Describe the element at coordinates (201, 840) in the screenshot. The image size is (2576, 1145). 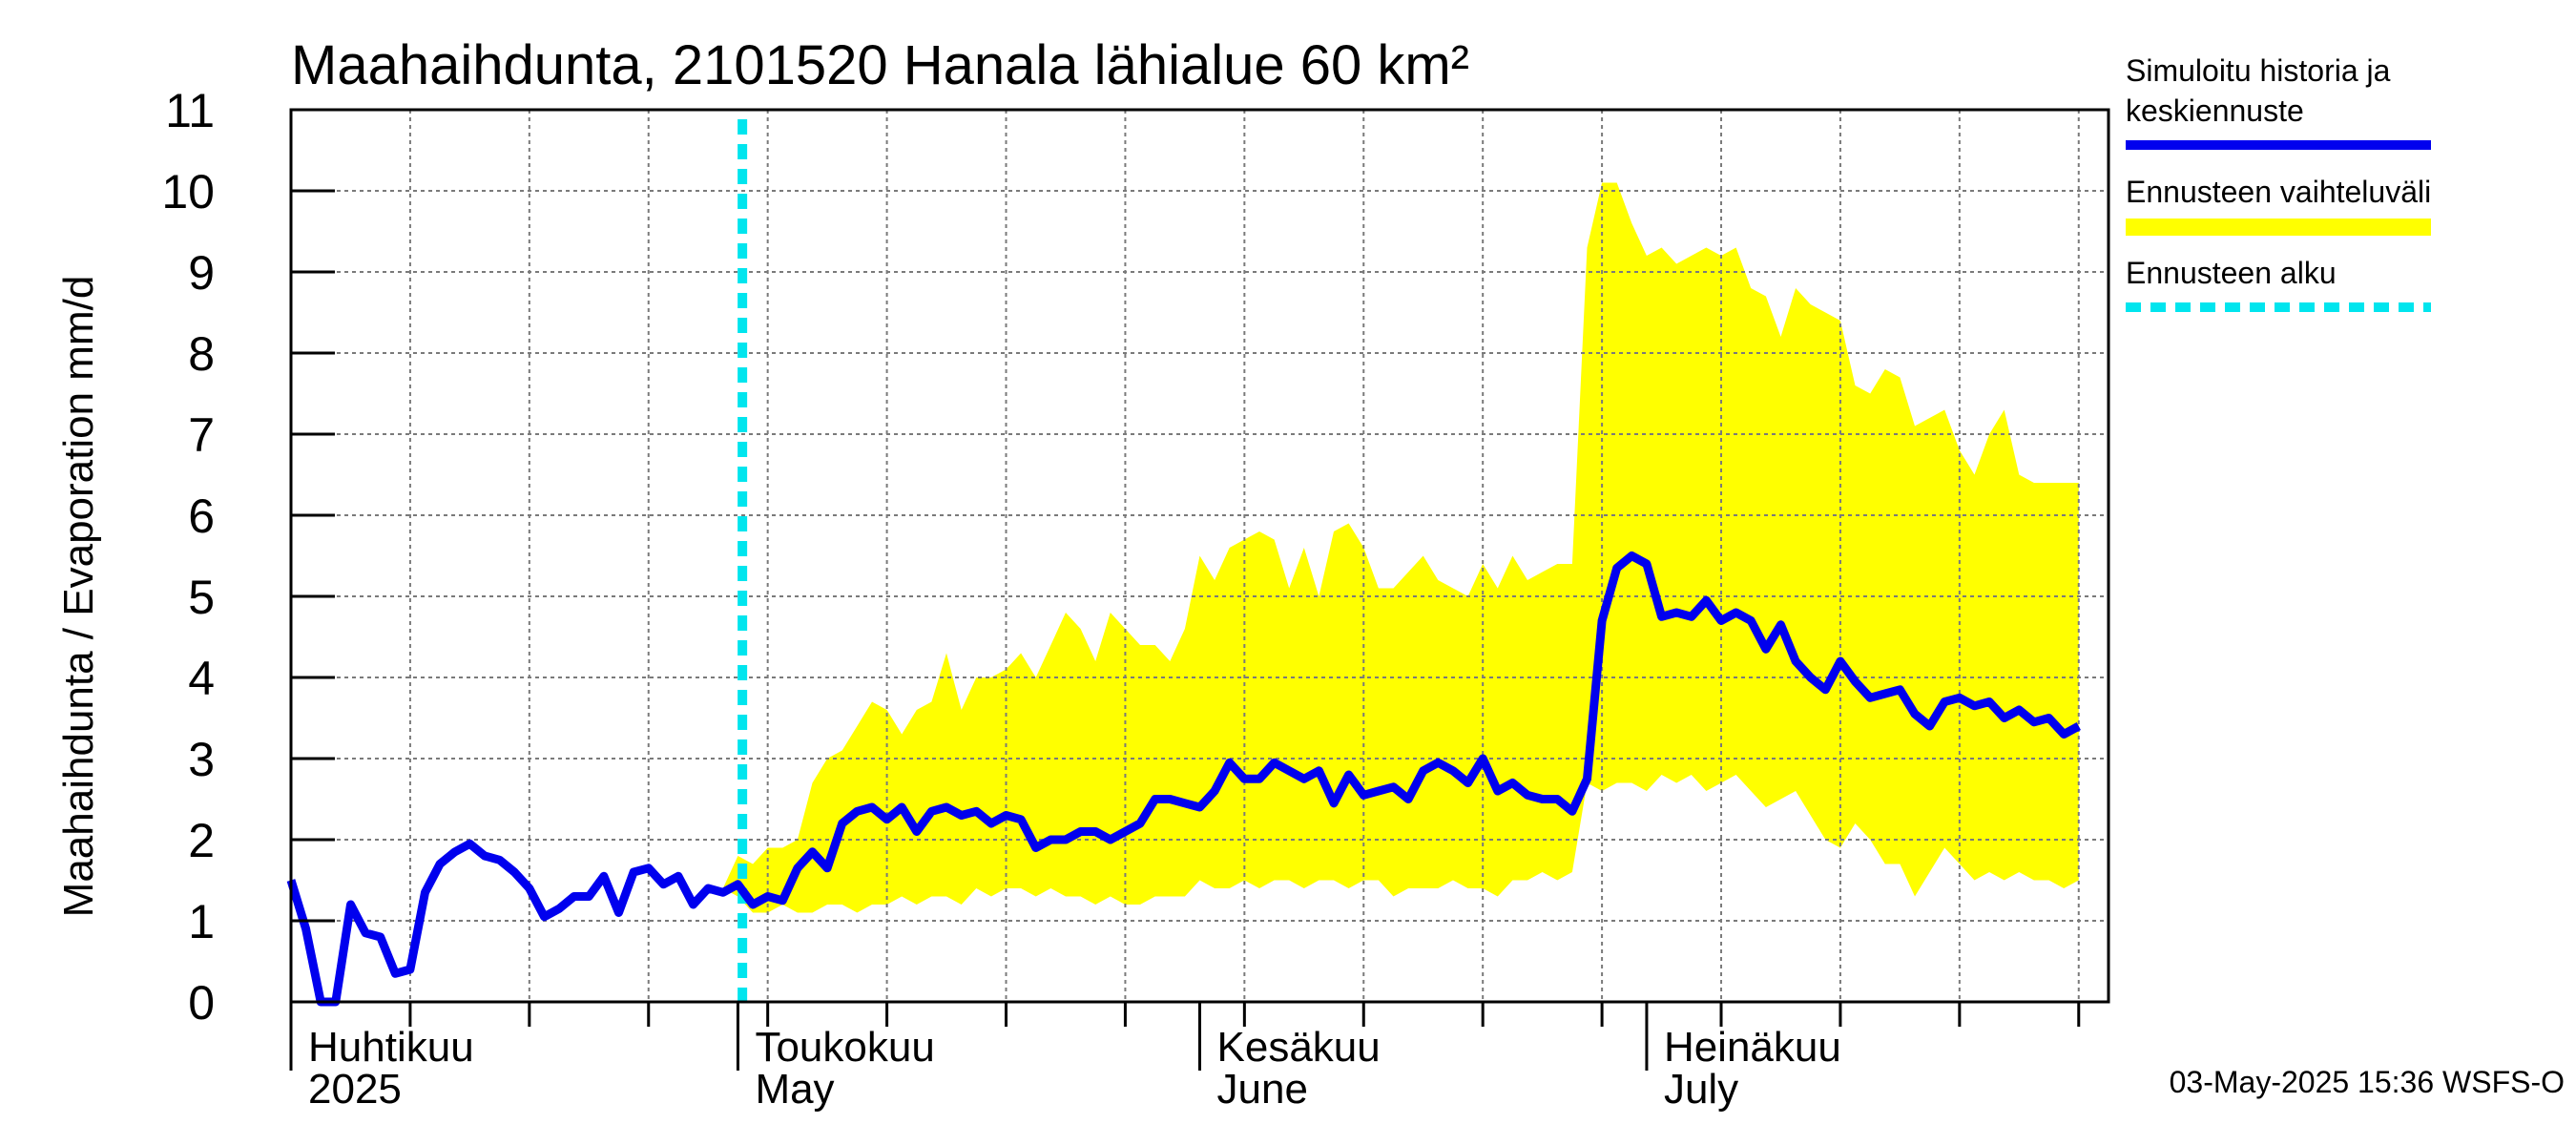
I see `y-tick-label: 2` at that location.